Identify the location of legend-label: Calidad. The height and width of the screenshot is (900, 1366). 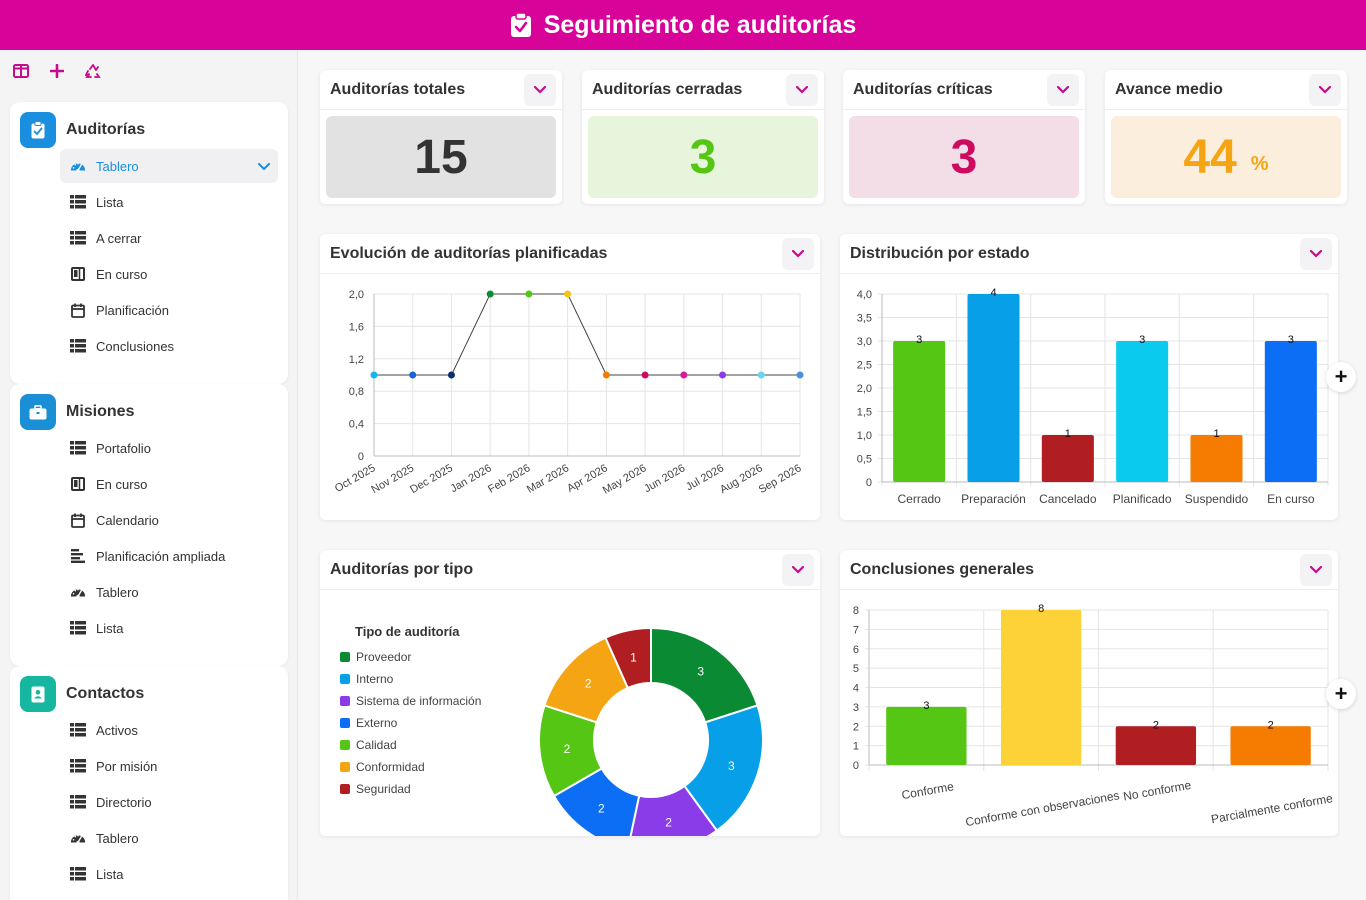
(376, 745).